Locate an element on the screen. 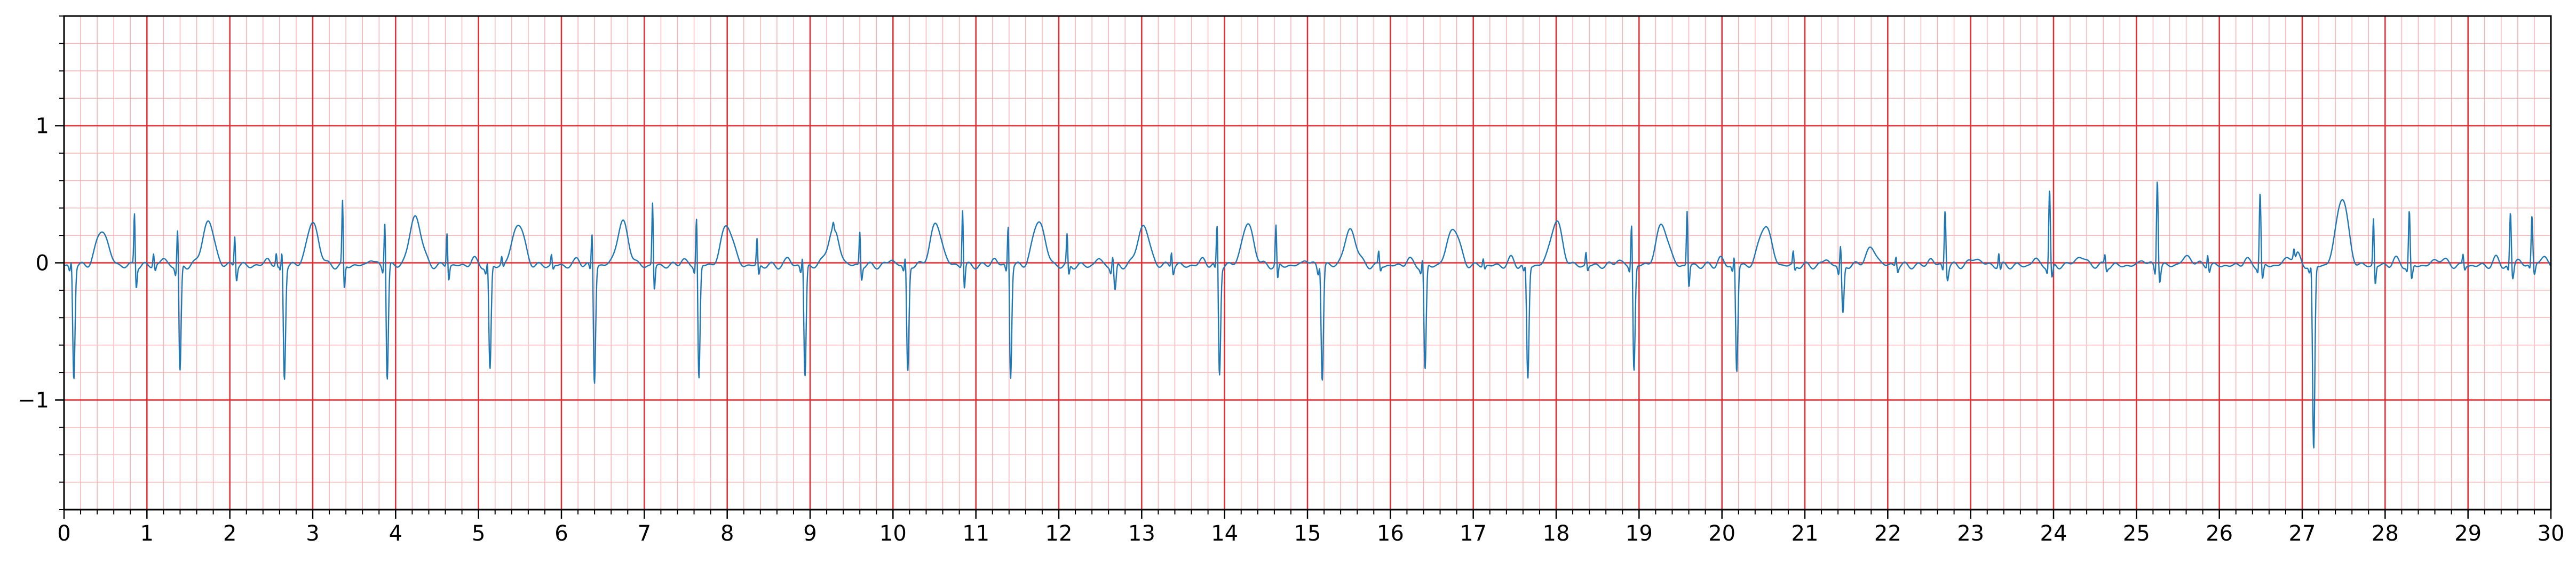 This screenshot has width=2576, height=563. x-tick-label: 11 is located at coordinates (975, 533).